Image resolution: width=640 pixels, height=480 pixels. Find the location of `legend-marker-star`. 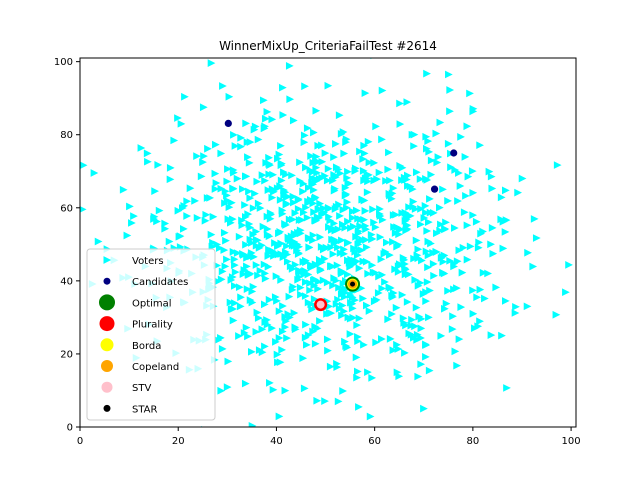

legend-marker-star is located at coordinates (107, 408).